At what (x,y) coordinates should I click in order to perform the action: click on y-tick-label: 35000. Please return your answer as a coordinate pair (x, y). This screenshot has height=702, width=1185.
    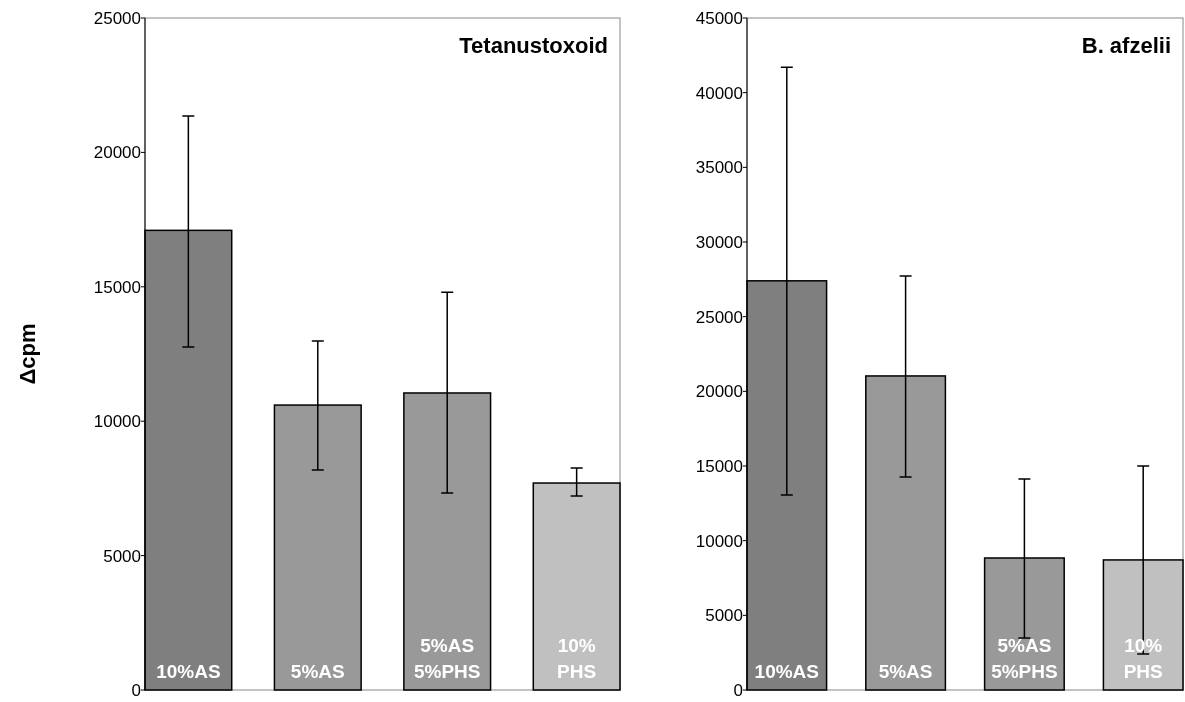
    Looking at the image, I should click on (719, 168).